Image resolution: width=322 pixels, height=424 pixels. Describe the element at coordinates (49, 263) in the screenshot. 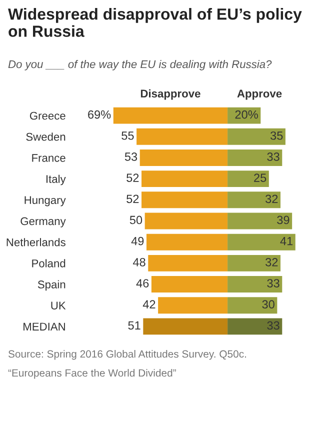

I see `y-tick-label: Poland` at that location.